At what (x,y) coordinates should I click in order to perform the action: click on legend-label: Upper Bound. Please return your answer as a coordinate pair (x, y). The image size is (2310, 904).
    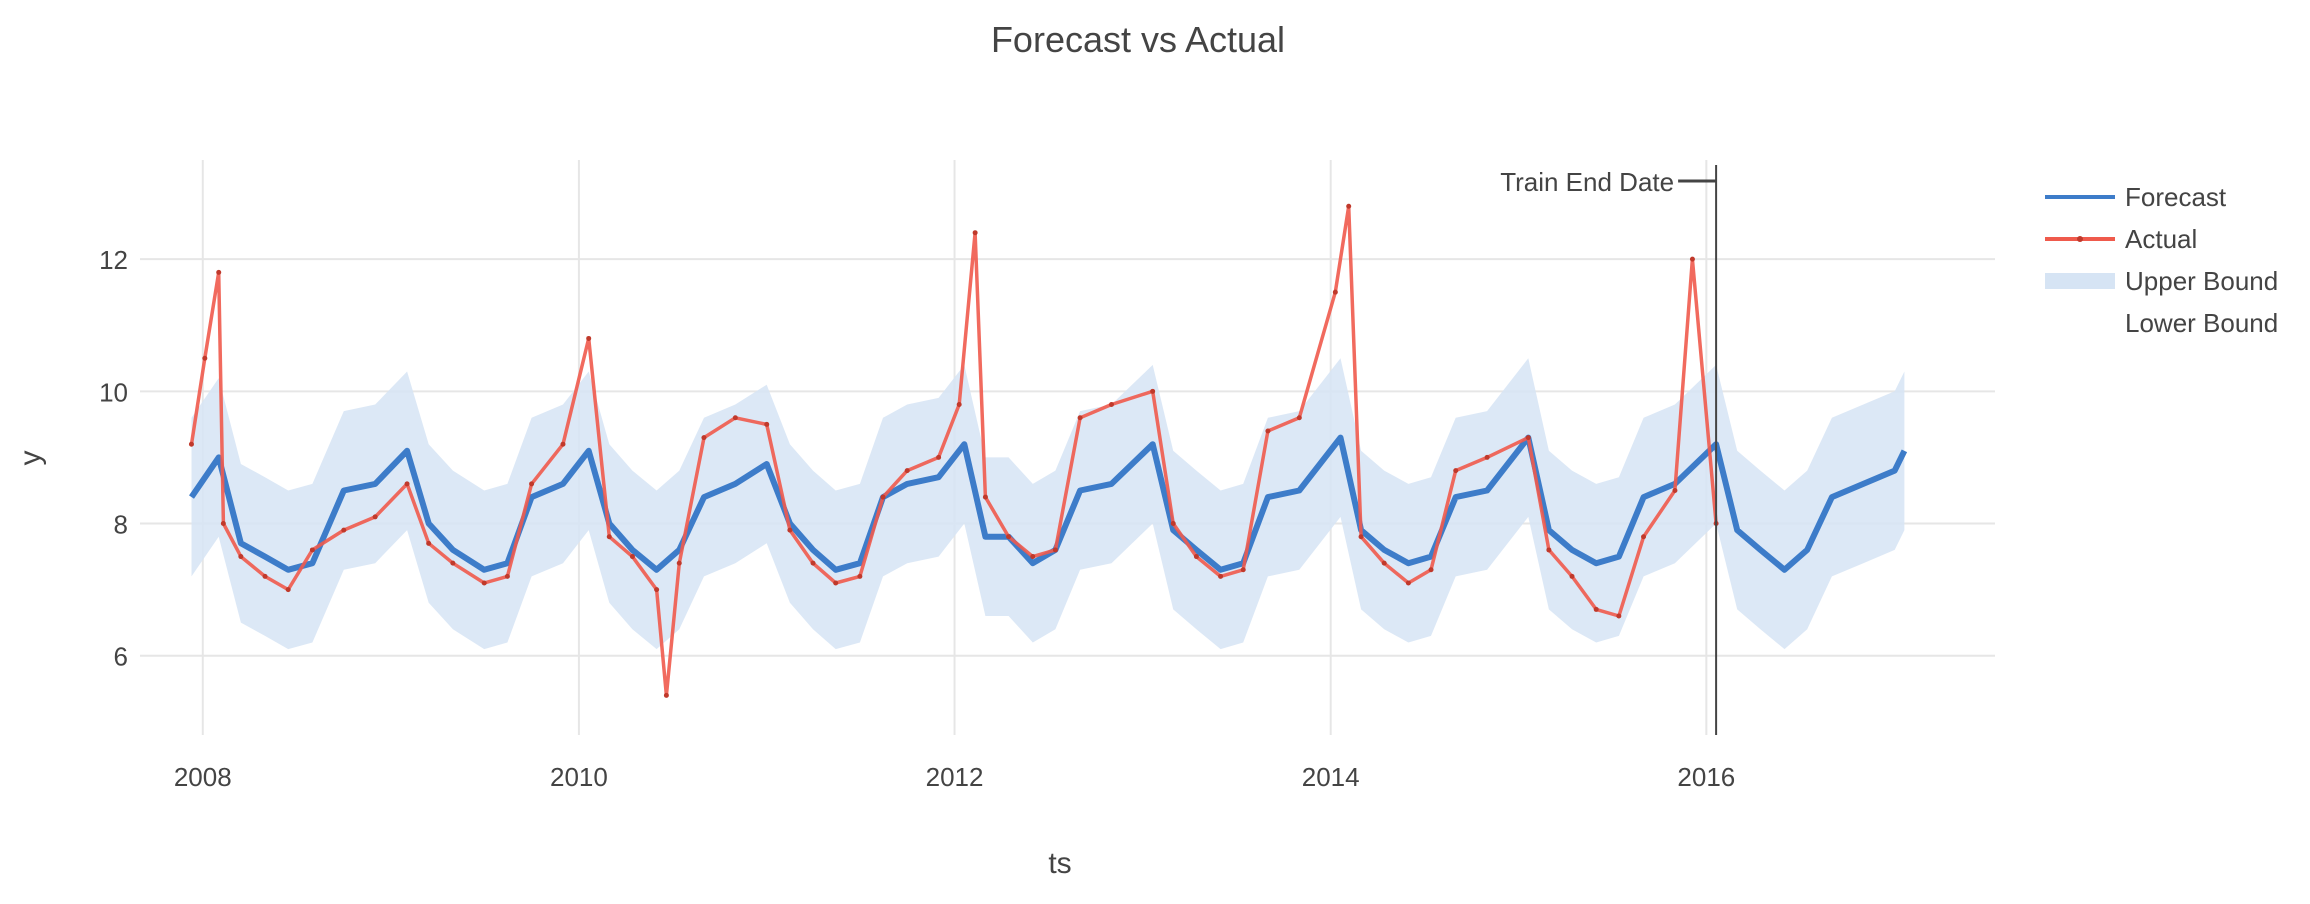
    Looking at the image, I should click on (2201, 281).